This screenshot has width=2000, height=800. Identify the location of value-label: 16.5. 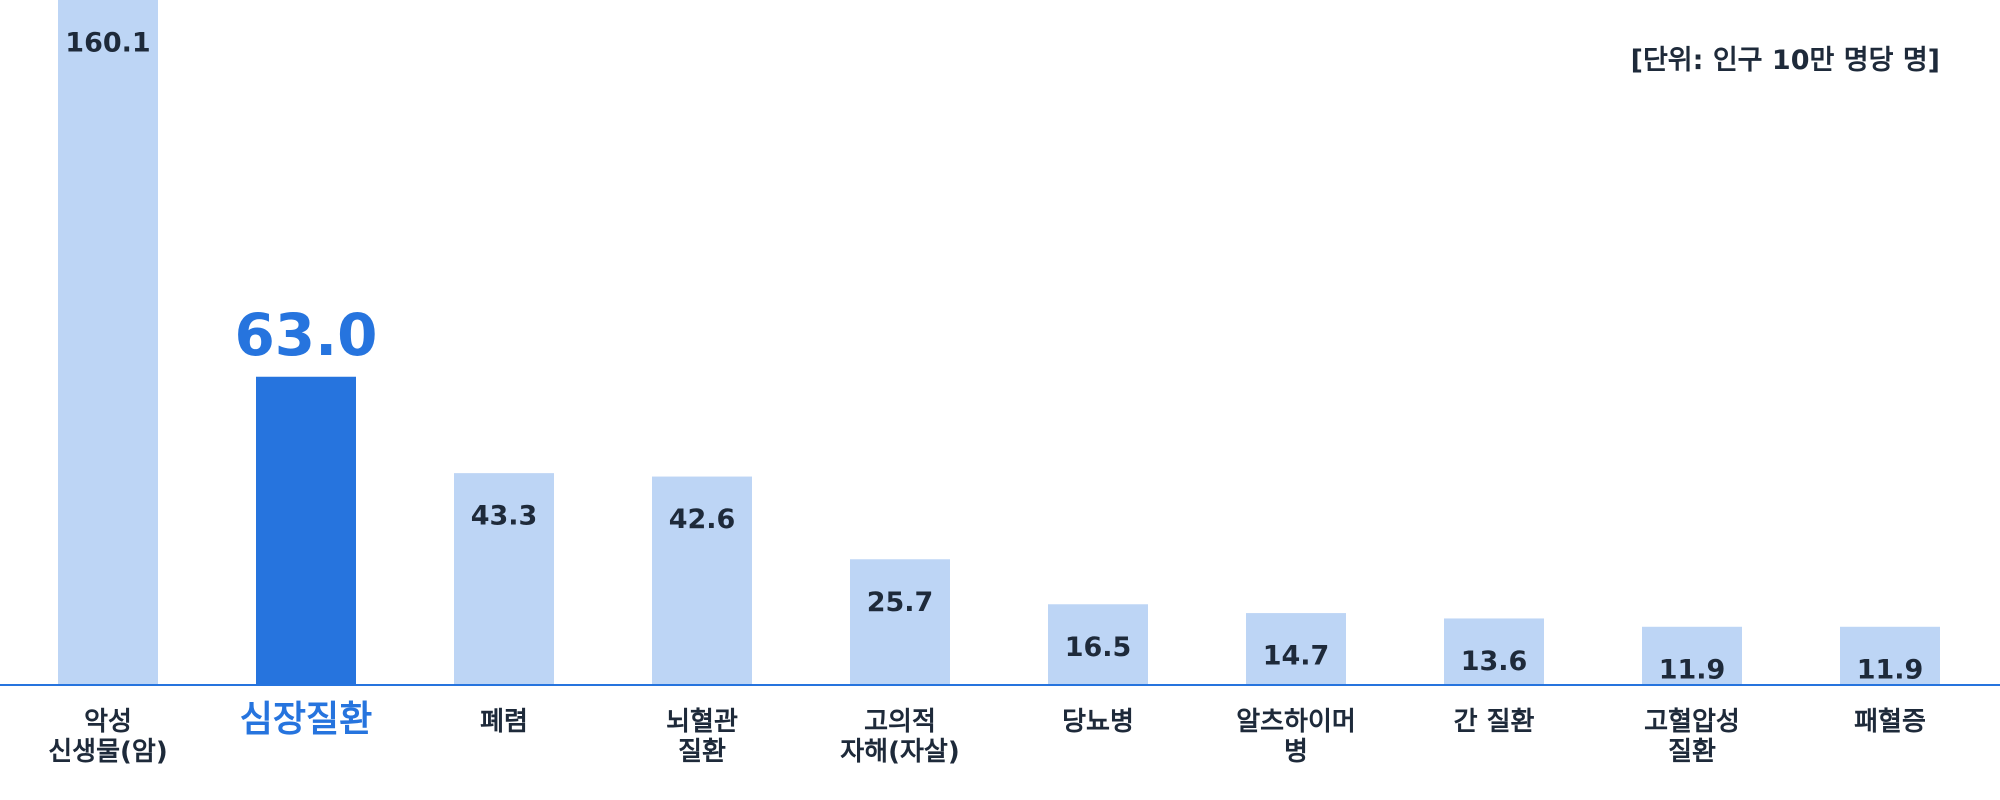
(1098, 647).